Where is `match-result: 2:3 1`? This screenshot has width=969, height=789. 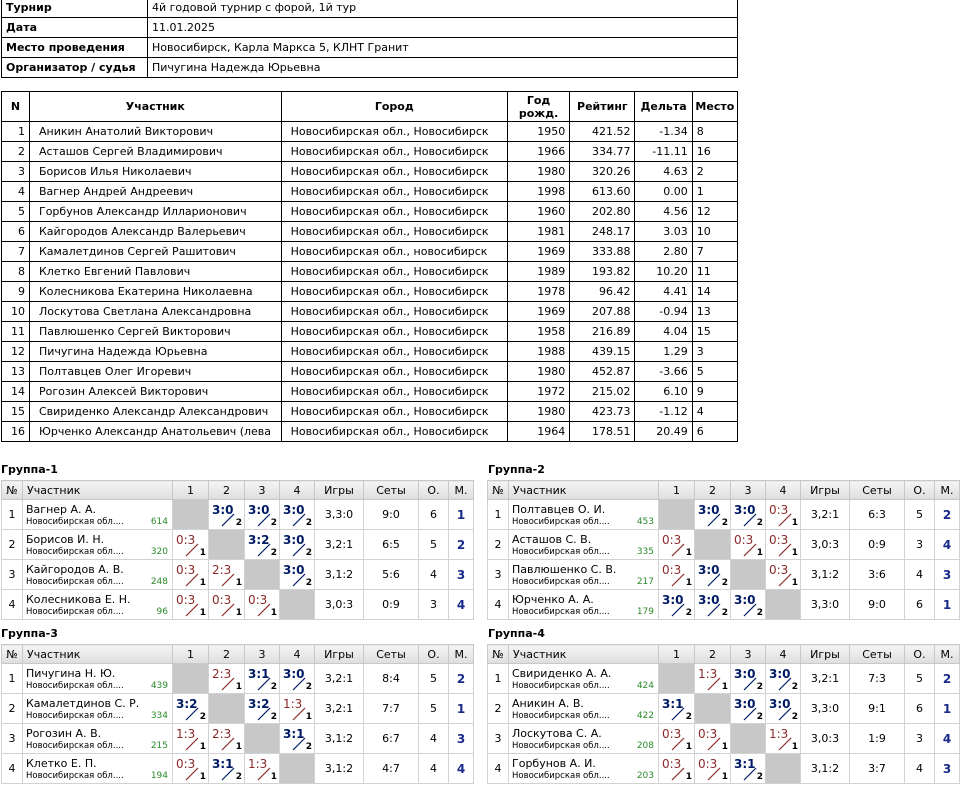 match-result: 2:3 1 is located at coordinates (226, 738).